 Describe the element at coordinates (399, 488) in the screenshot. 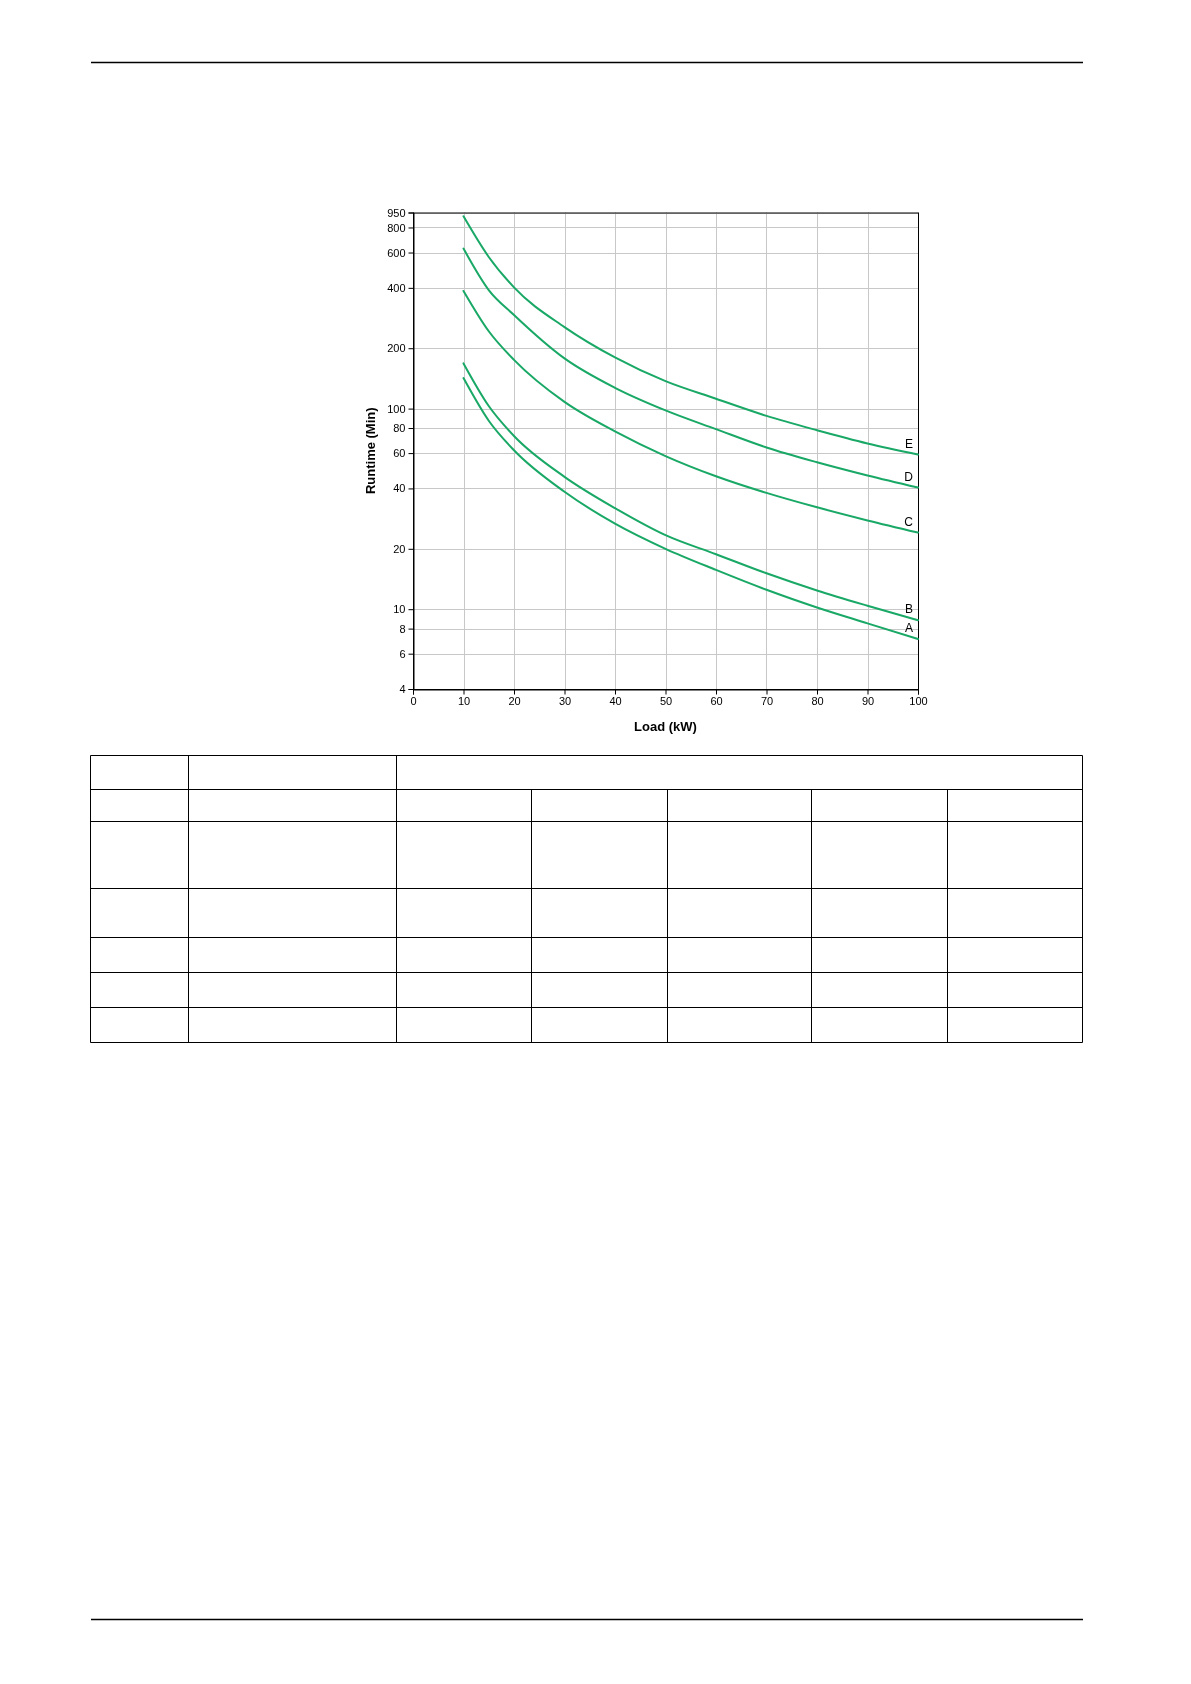

I see `y-tick-label: 40` at that location.